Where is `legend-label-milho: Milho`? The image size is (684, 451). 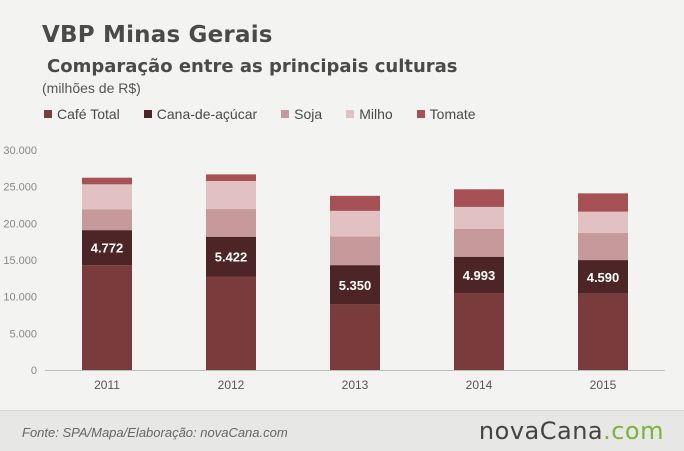 legend-label-milho: Milho is located at coordinates (376, 114).